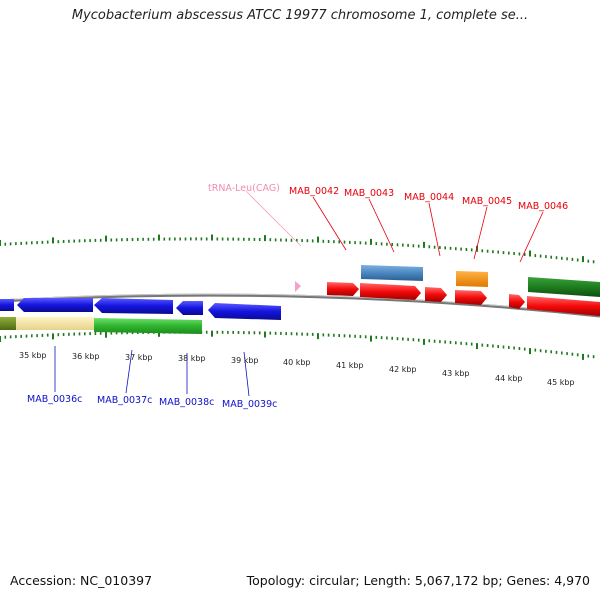 The height and width of the screenshot is (600, 600). Describe the element at coordinates (297, 249) in the screenshot. I see `outer-tick-marks` at that location.